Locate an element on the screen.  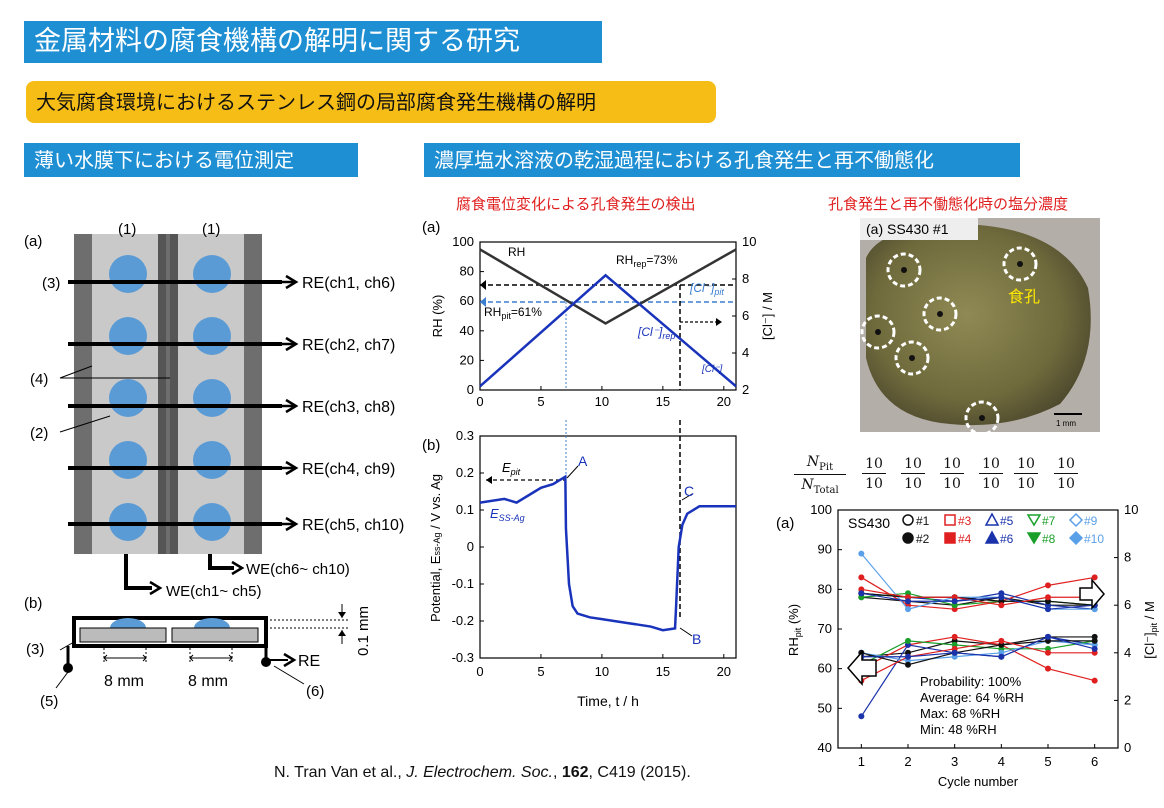
y-tick-label: 0.3 is located at coordinates (465, 435).